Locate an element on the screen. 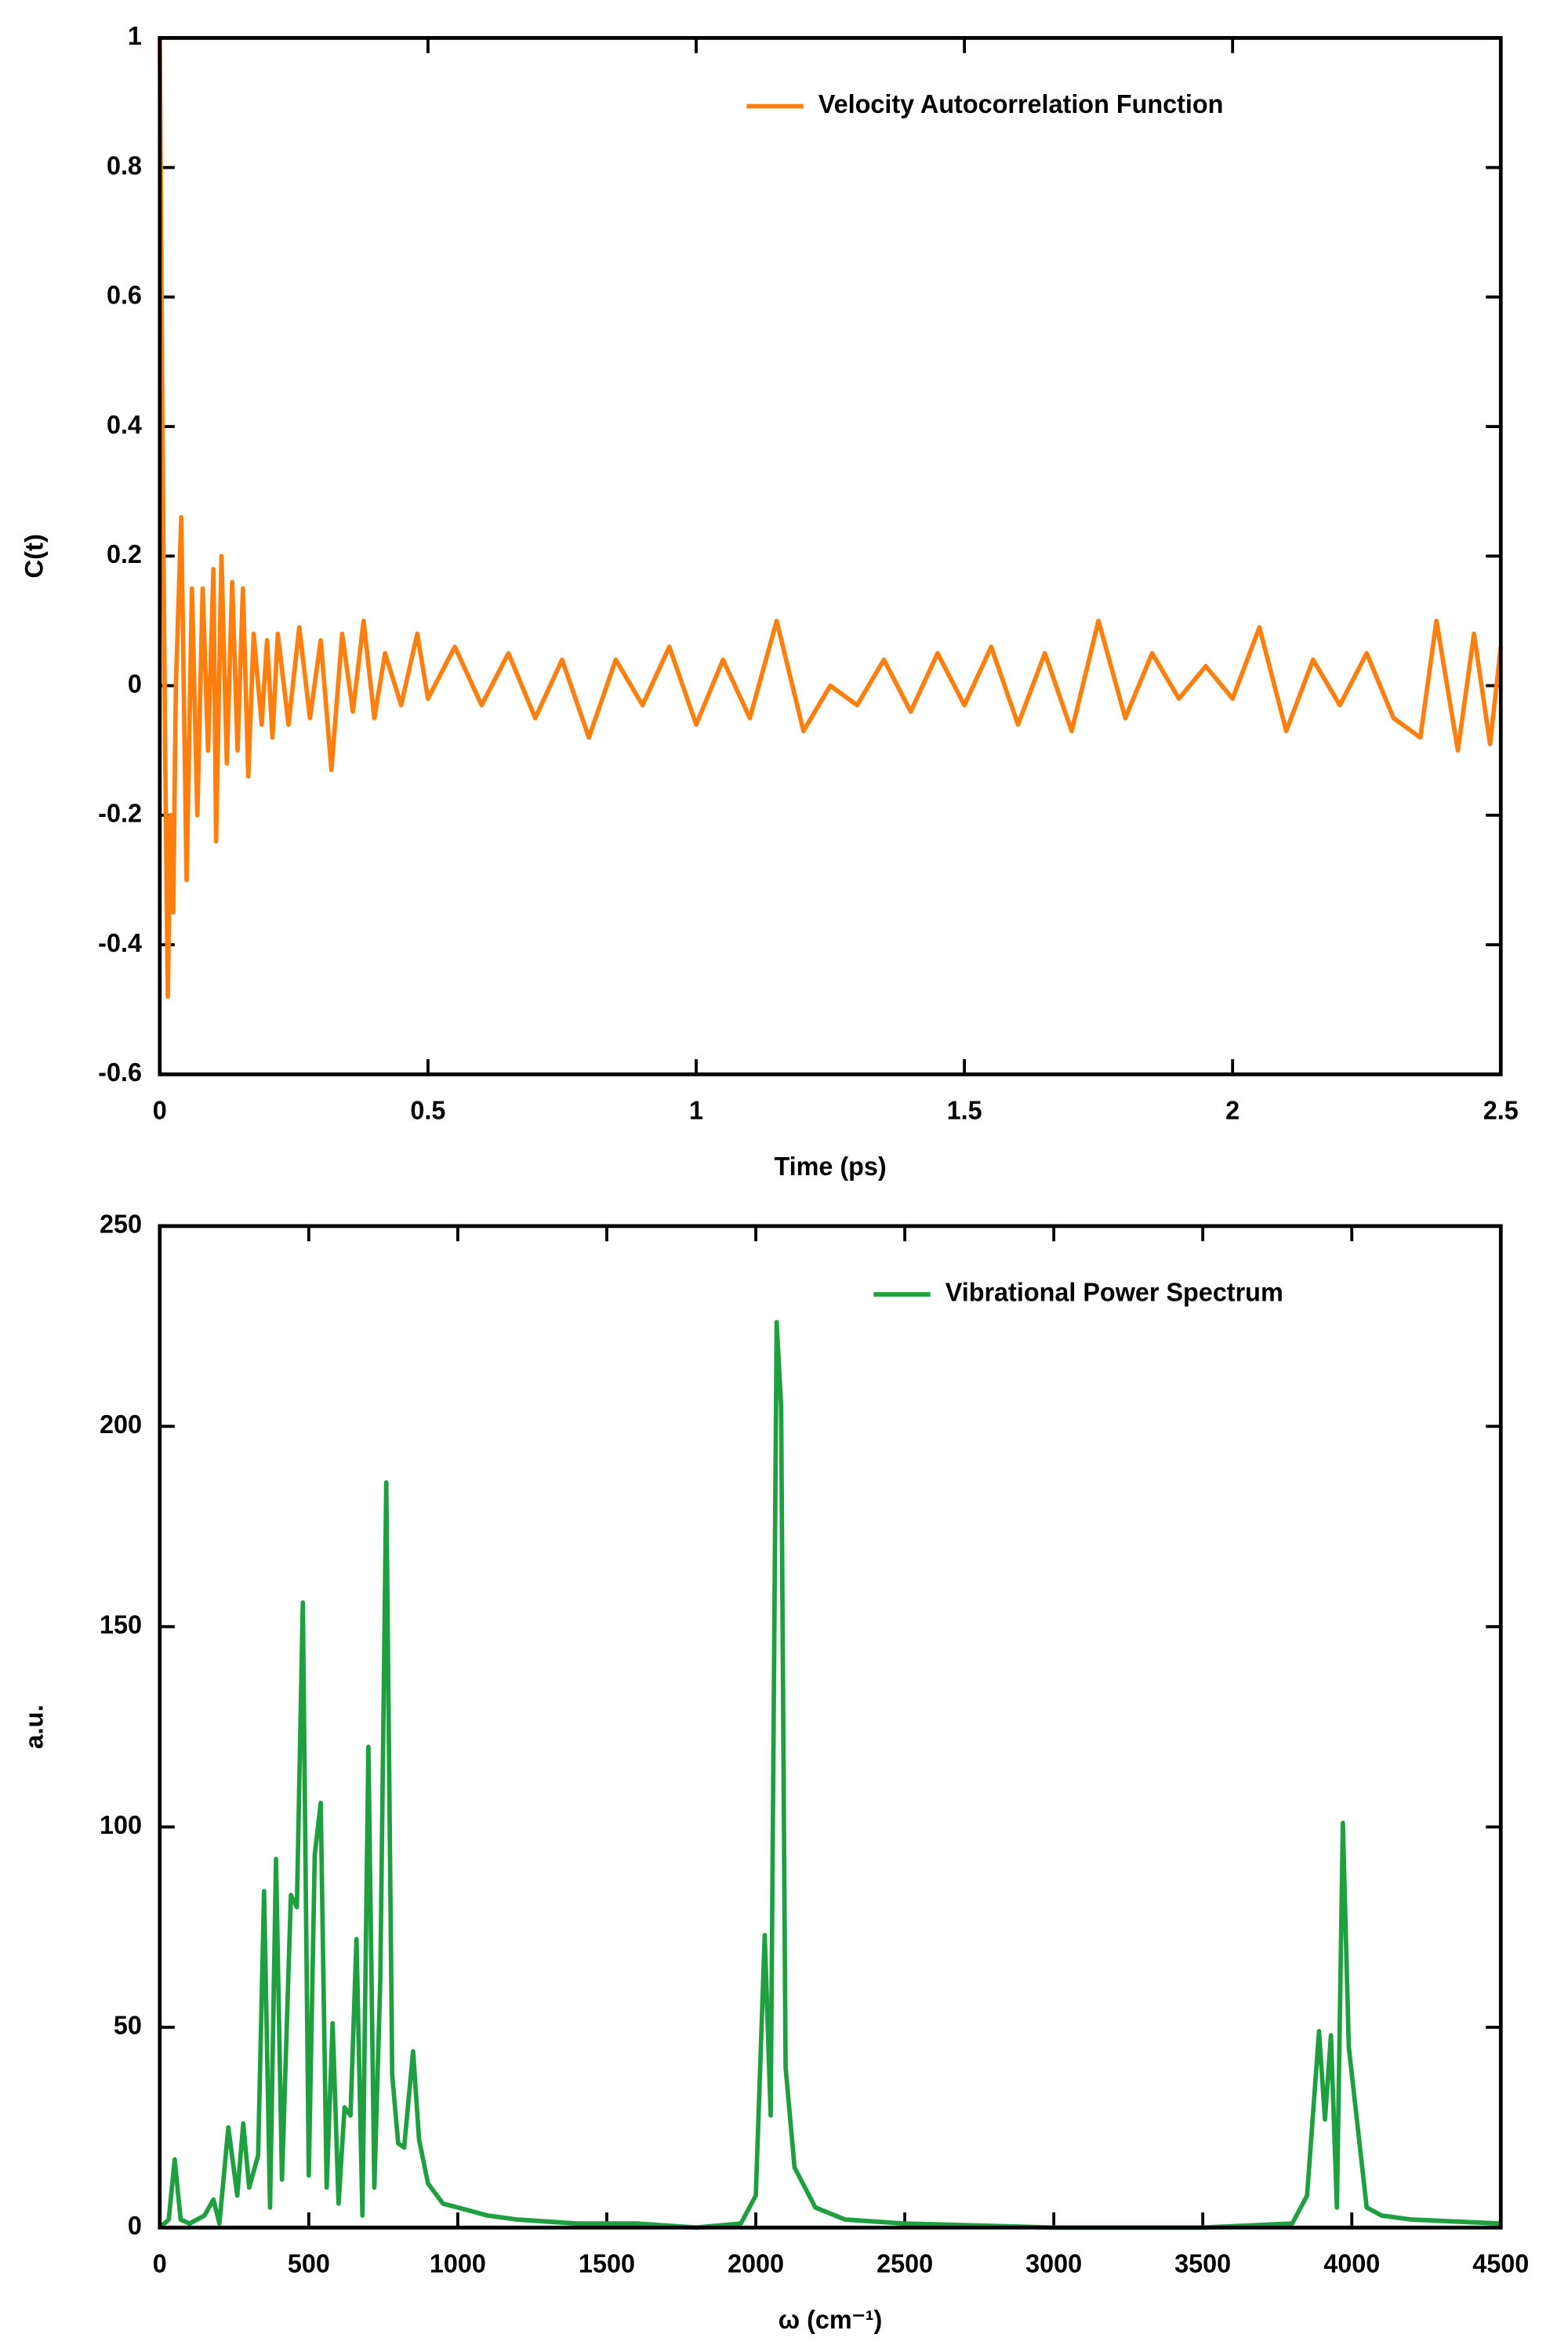 The image size is (1568, 2352). y-axis-label: C(t) is located at coordinates (34, 556).